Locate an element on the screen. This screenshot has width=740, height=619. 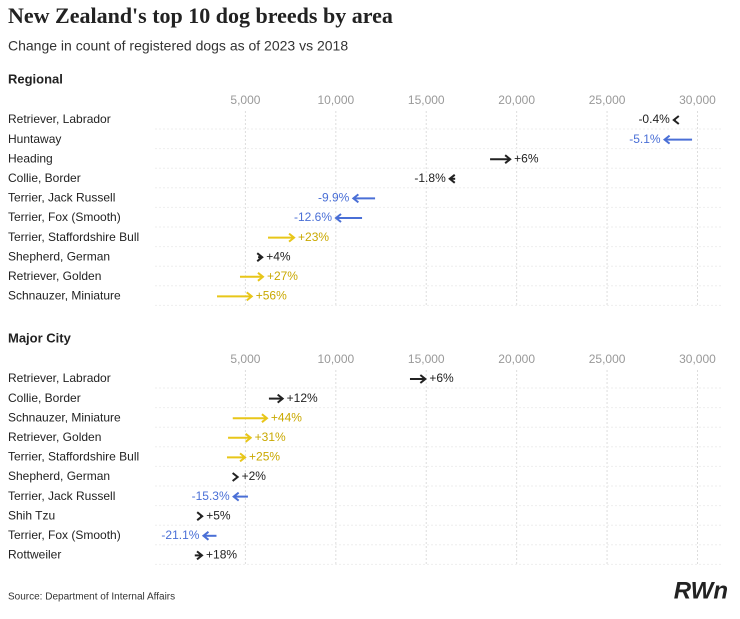
panel-title: Major City is located at coordinates (40, 337).